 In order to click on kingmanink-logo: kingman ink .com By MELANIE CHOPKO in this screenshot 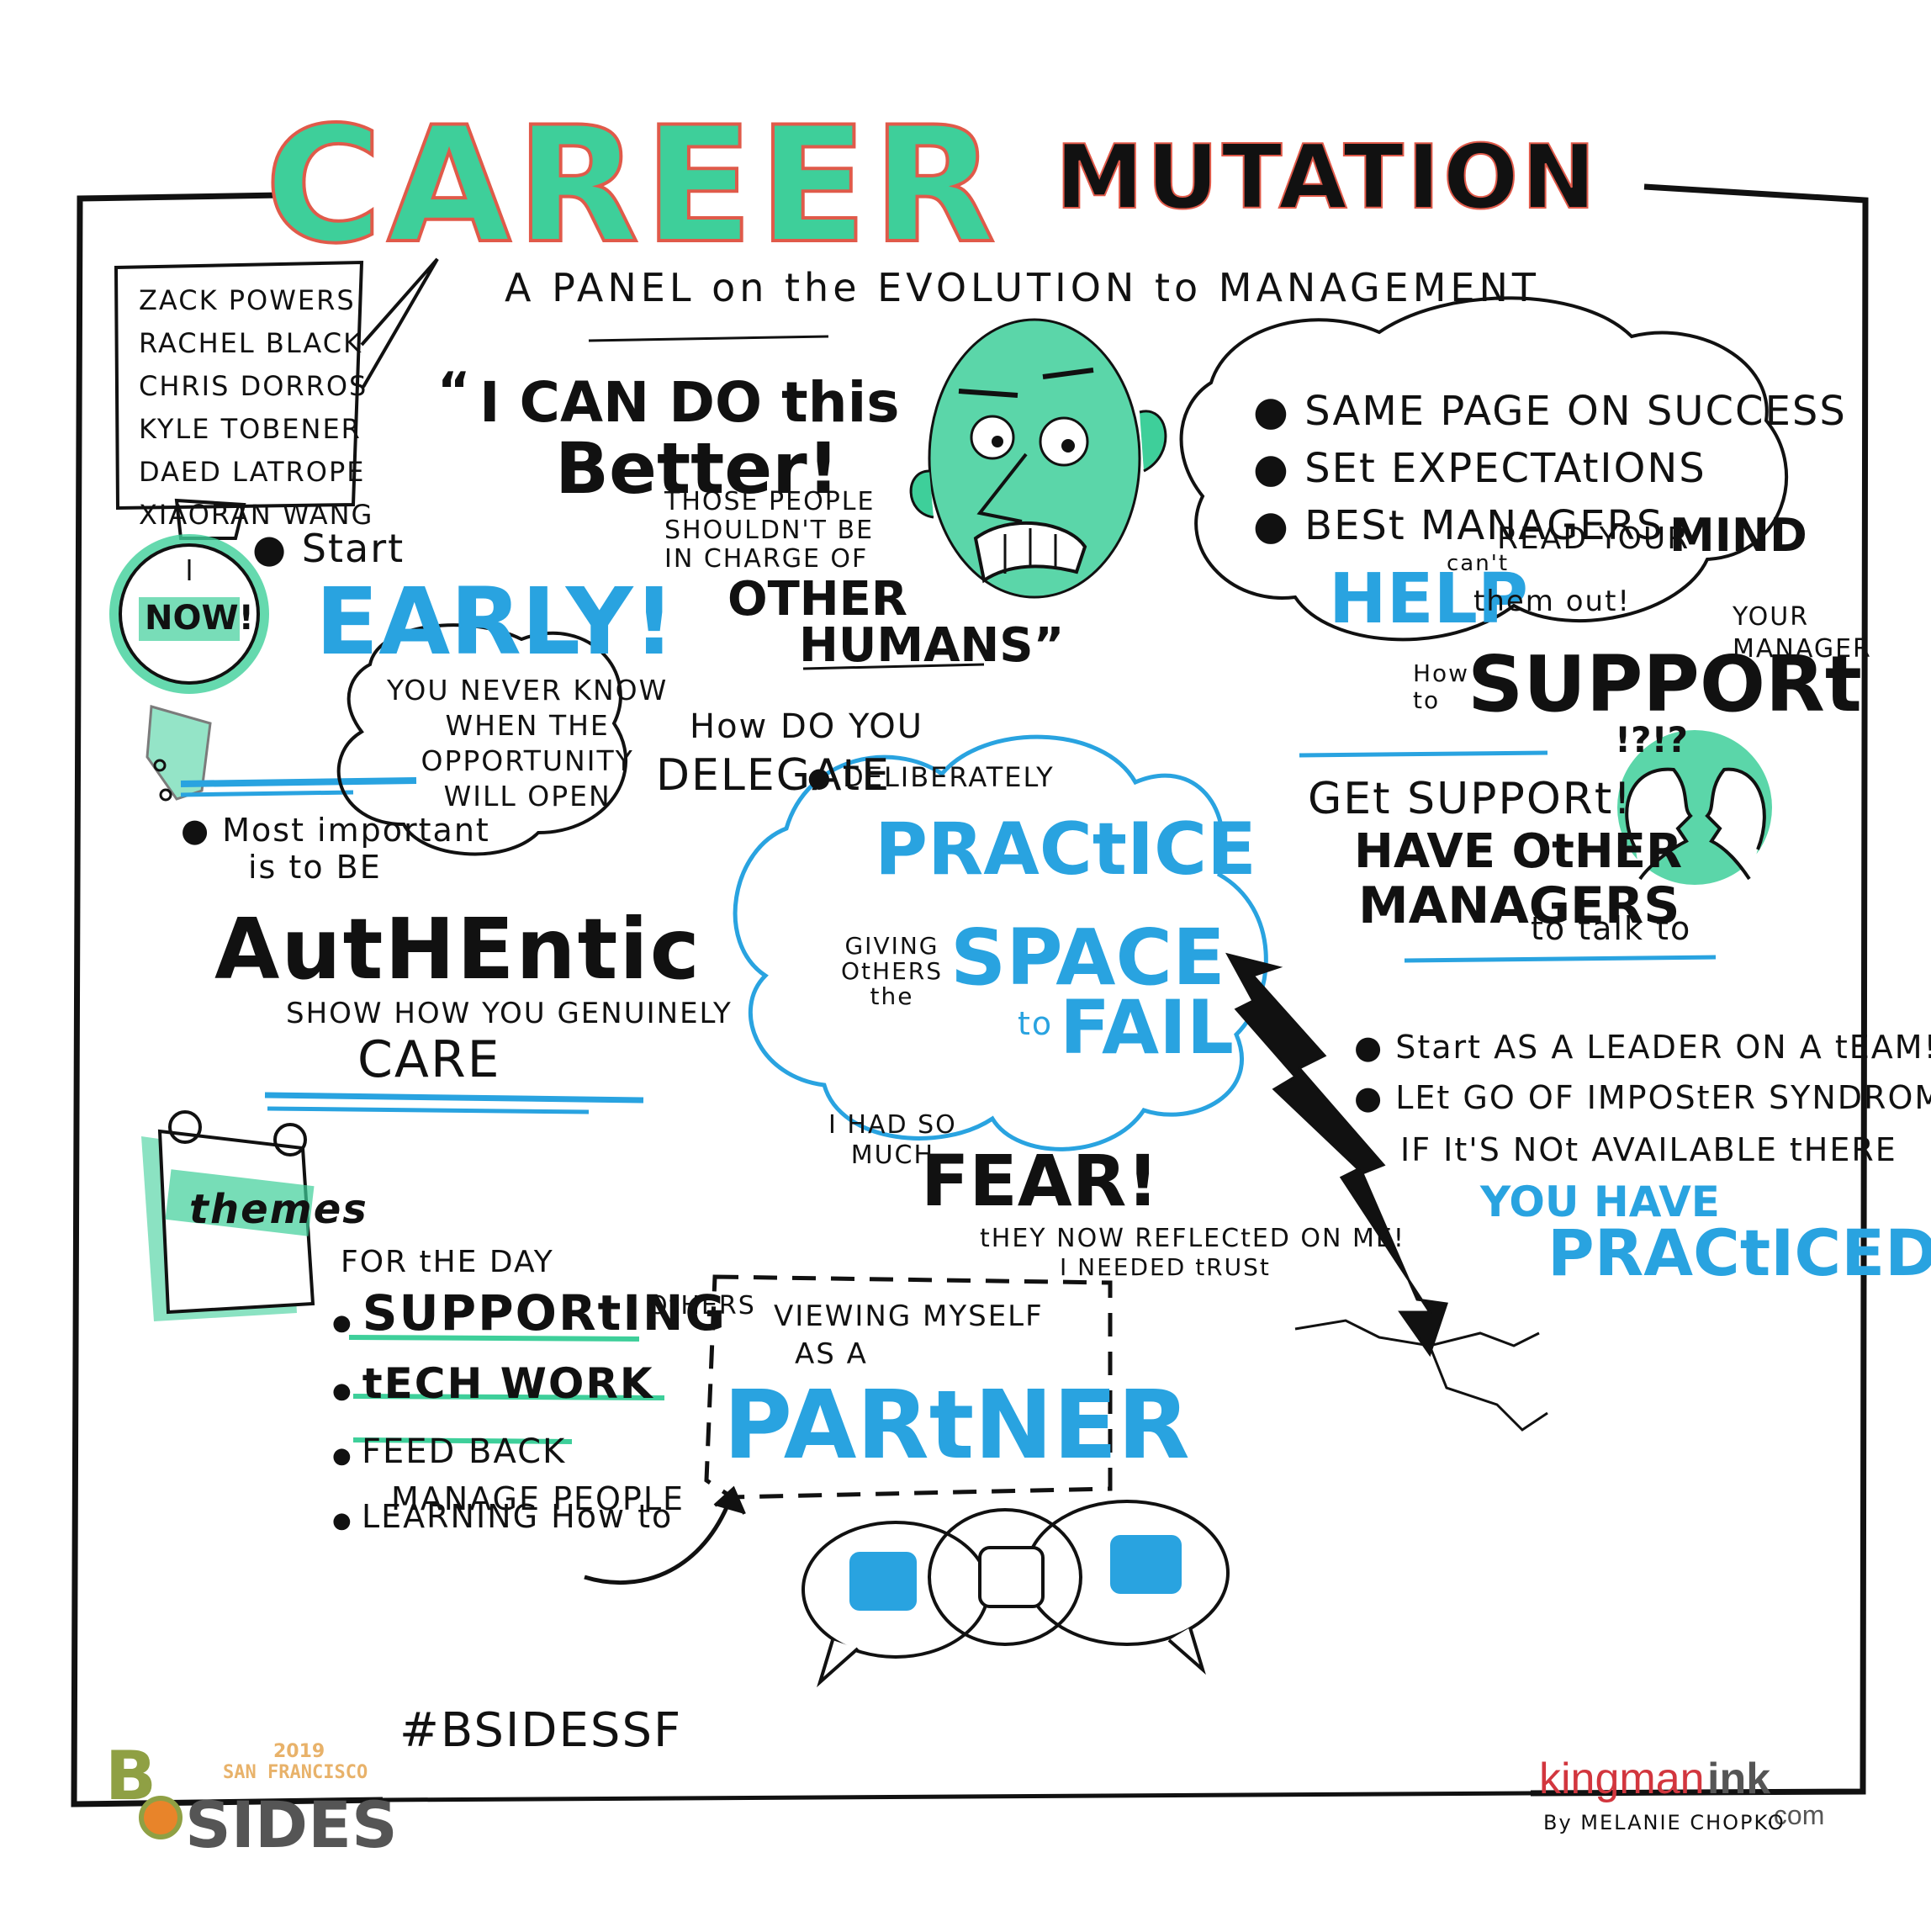, I will do `click(1686, 1812)`.